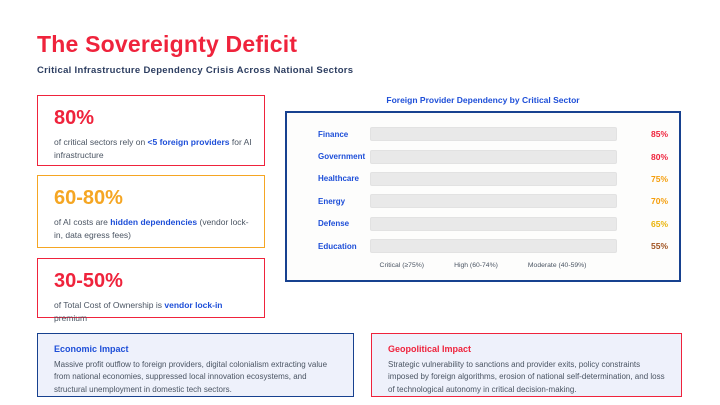  I want to click on impact-title: Economic Impact, so click(91, 349).